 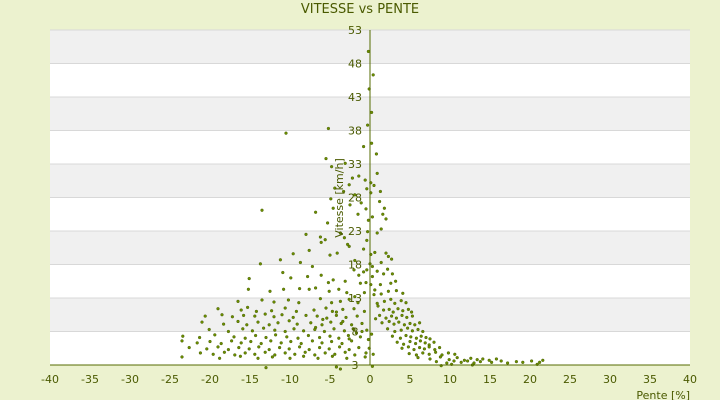 I want to click on x-axis-label: Pente [%], so click(x=663, y=394).